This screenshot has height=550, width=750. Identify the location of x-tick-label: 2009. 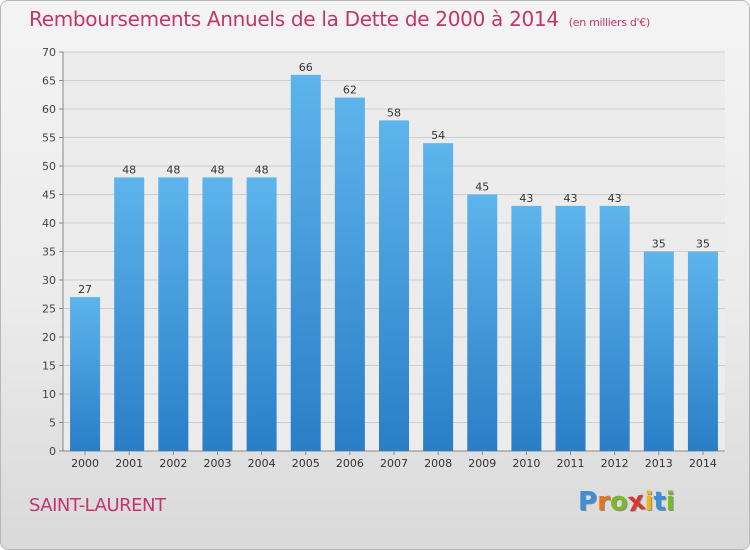
(482, 463).